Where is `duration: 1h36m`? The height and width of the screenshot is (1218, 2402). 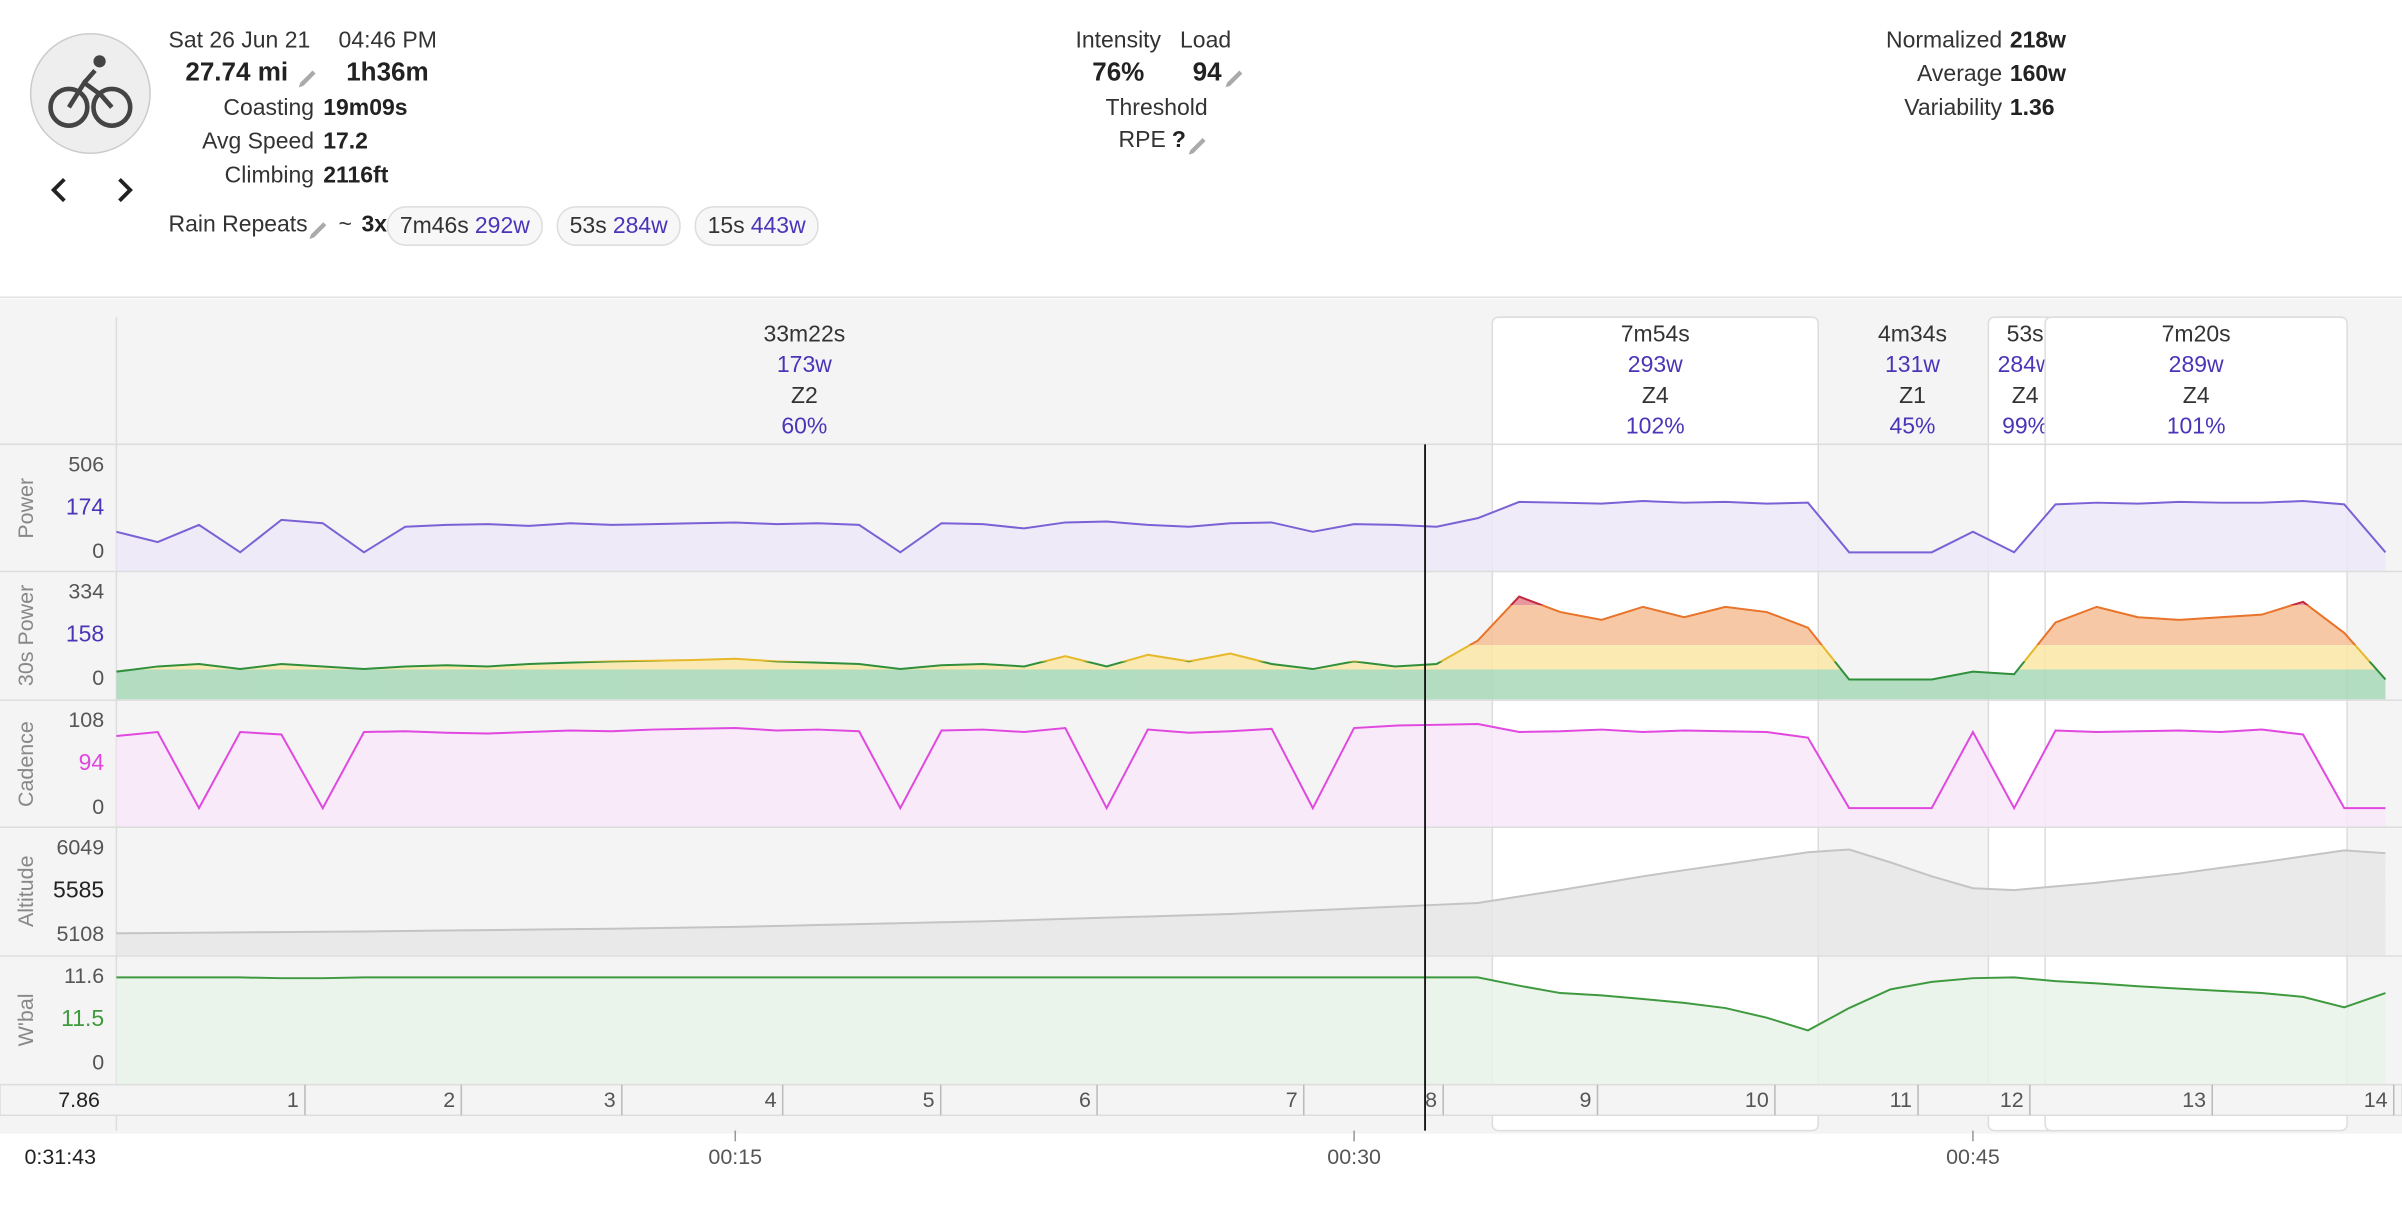 duration: 1h36m is located at coordinates (387, 71).